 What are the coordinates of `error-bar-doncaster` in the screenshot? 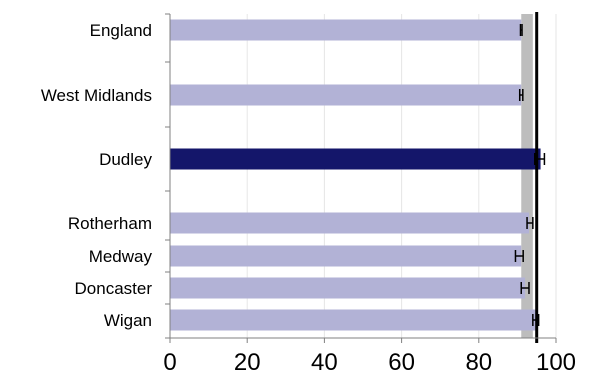 It's located at (525, 288).